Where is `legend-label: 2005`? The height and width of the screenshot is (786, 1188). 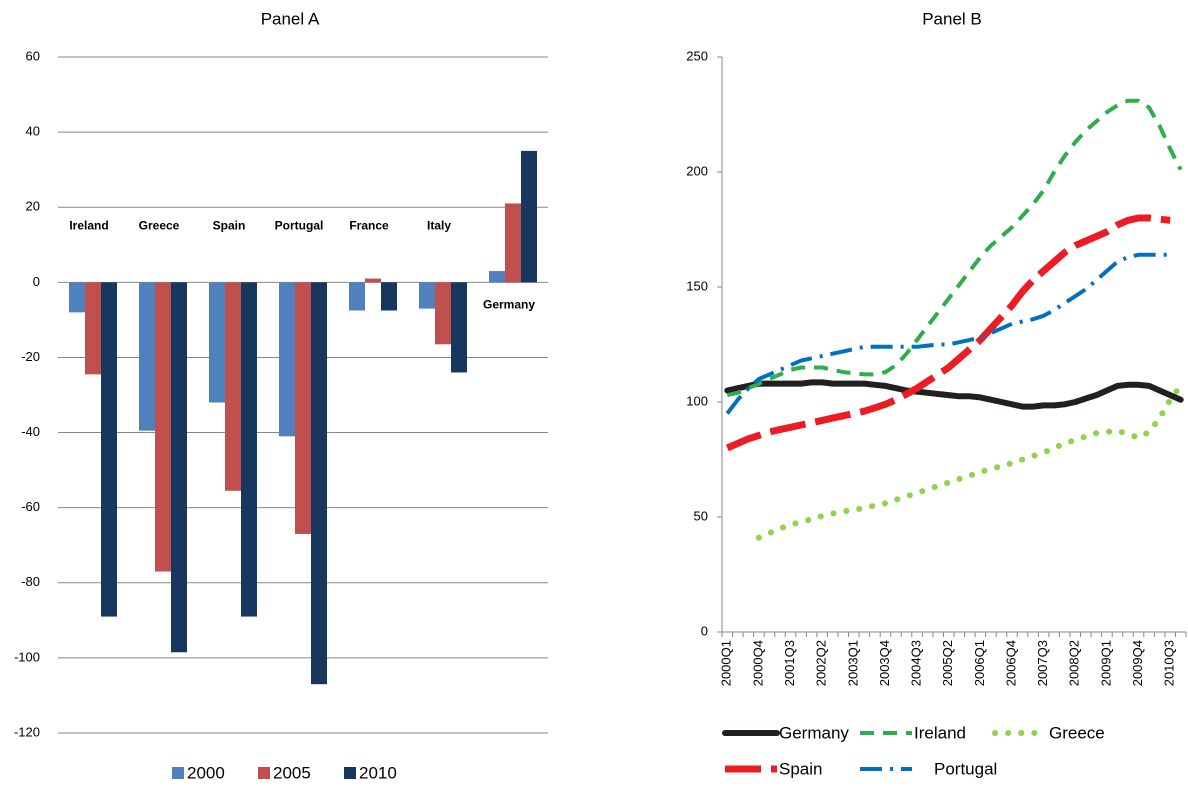 legend-label: 2005 is located at coordinates (292, 772).